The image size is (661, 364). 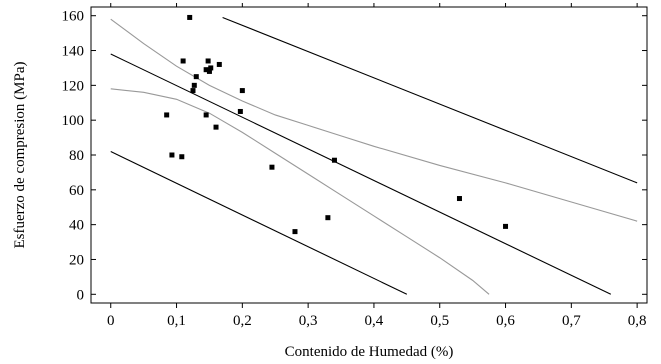 I want to click on y-tick-label: 100, so click(x=73, y=121).